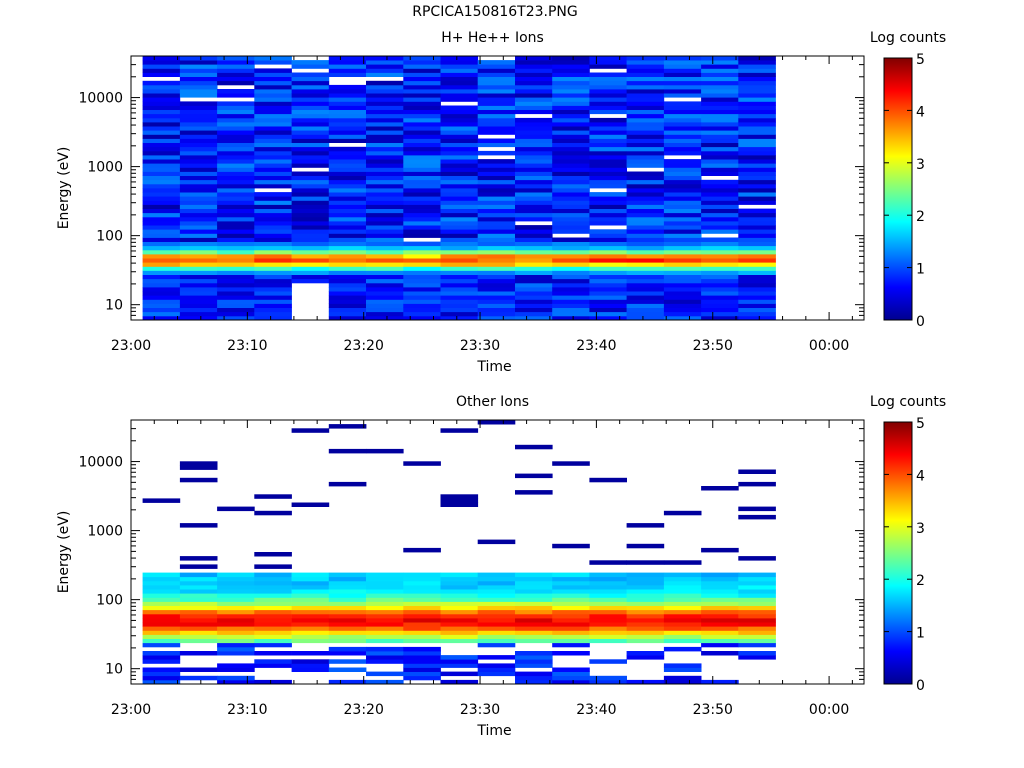  Describe the element at coordinates (492, 402) in the screenshot. I see `panel-title: Other Ions` at that location.